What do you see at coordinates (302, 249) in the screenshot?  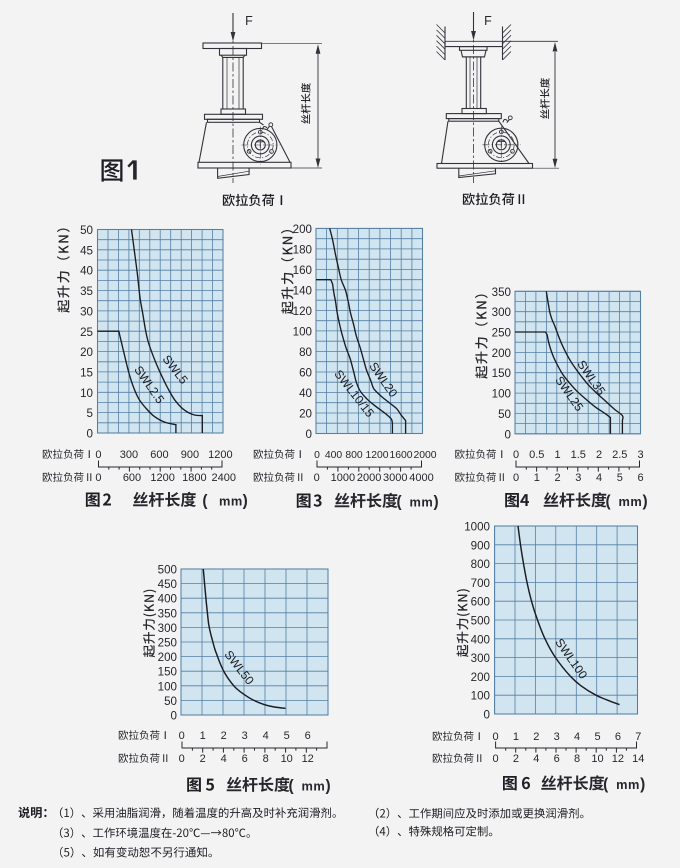 I see `svg-text: 180` at bounding box center [302, 249].